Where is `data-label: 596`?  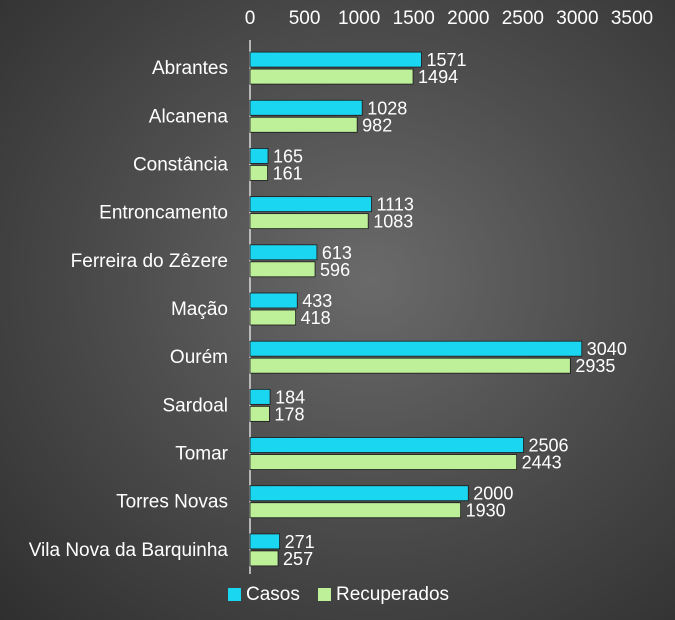
data-label: 596 is located at coordinates (335, 270).